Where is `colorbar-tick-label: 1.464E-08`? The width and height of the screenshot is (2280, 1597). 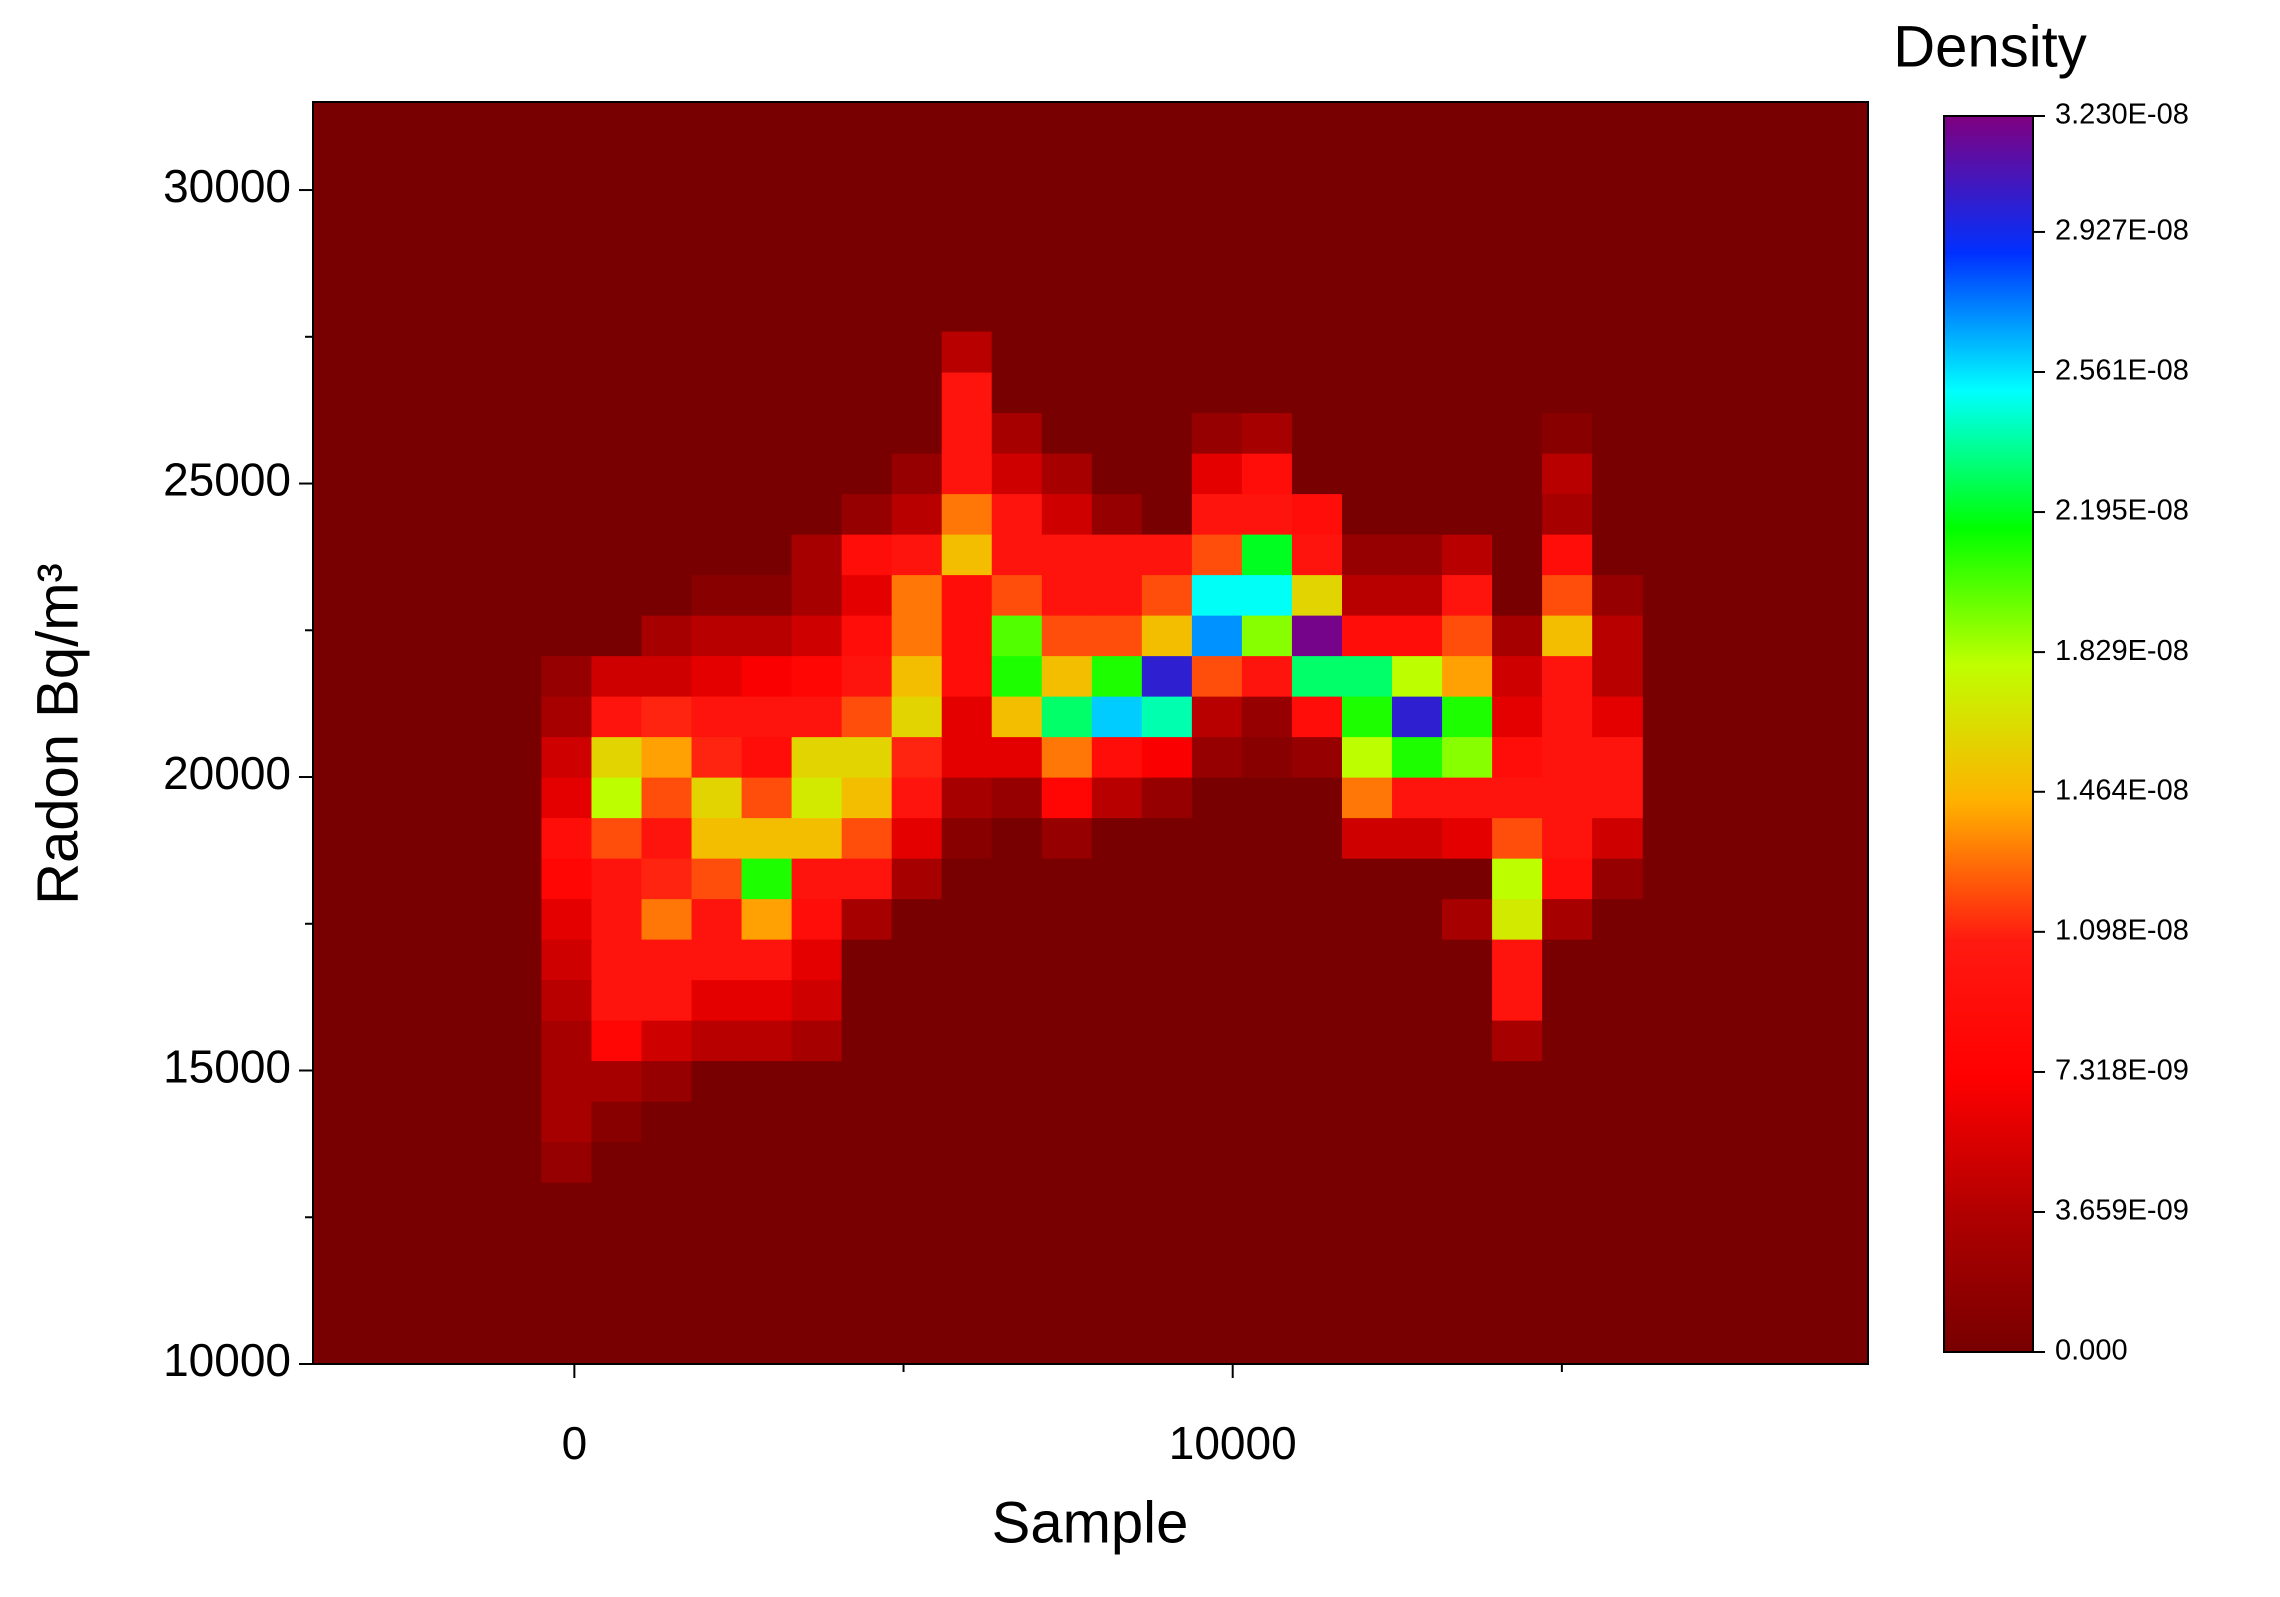
colorbar-tick-label: 1.464E-08 is located at coordinates (2122, 790).